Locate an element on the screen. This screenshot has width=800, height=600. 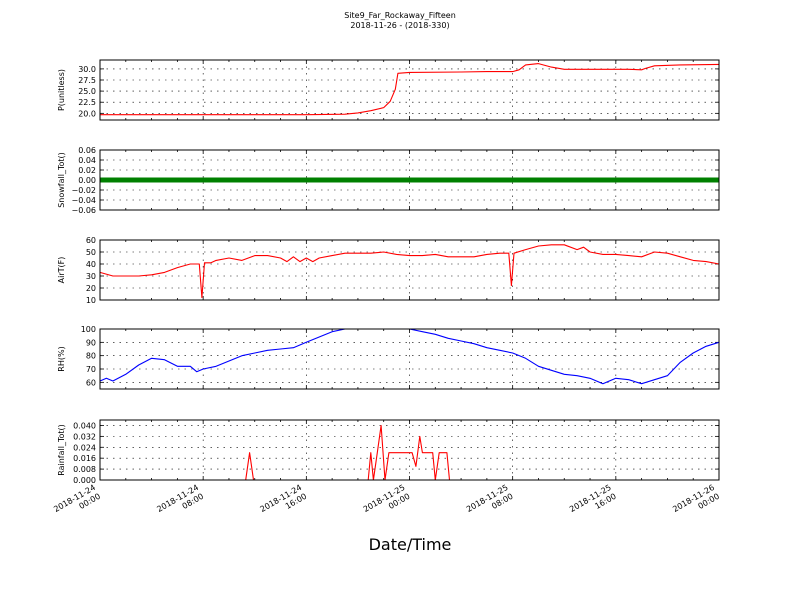
panel-2-ytick-label-4: 50 is located at coordinates (91, 252).